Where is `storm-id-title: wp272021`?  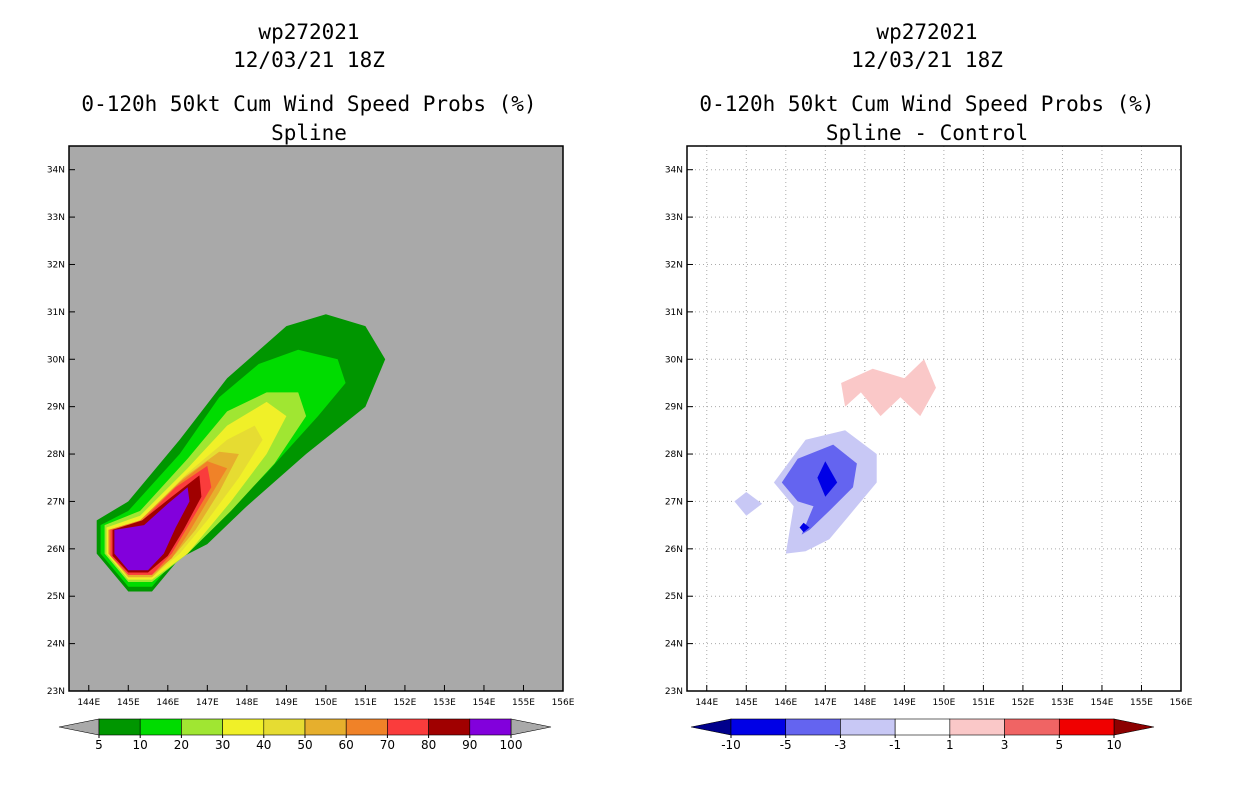
storm-id-title: wp272021 is located at coordinates (927, 32).